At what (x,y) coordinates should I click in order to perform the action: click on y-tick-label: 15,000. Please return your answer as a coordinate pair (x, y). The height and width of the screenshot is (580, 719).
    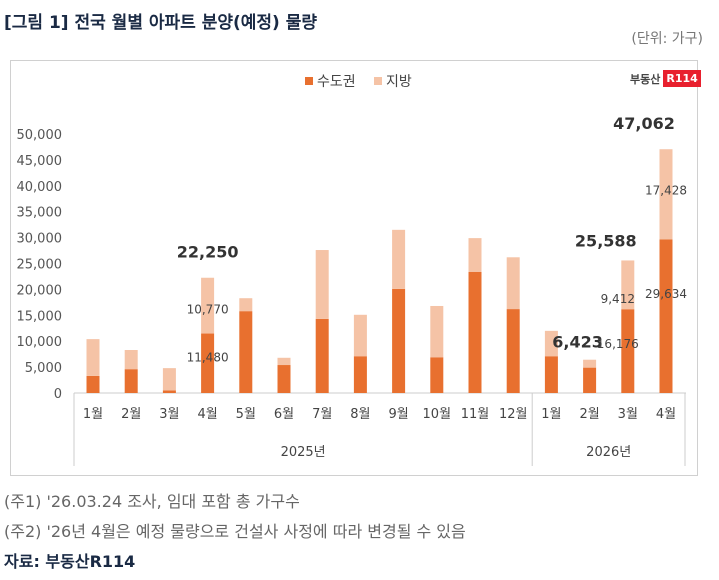
    Looking at the image, I should click on (40, 316).